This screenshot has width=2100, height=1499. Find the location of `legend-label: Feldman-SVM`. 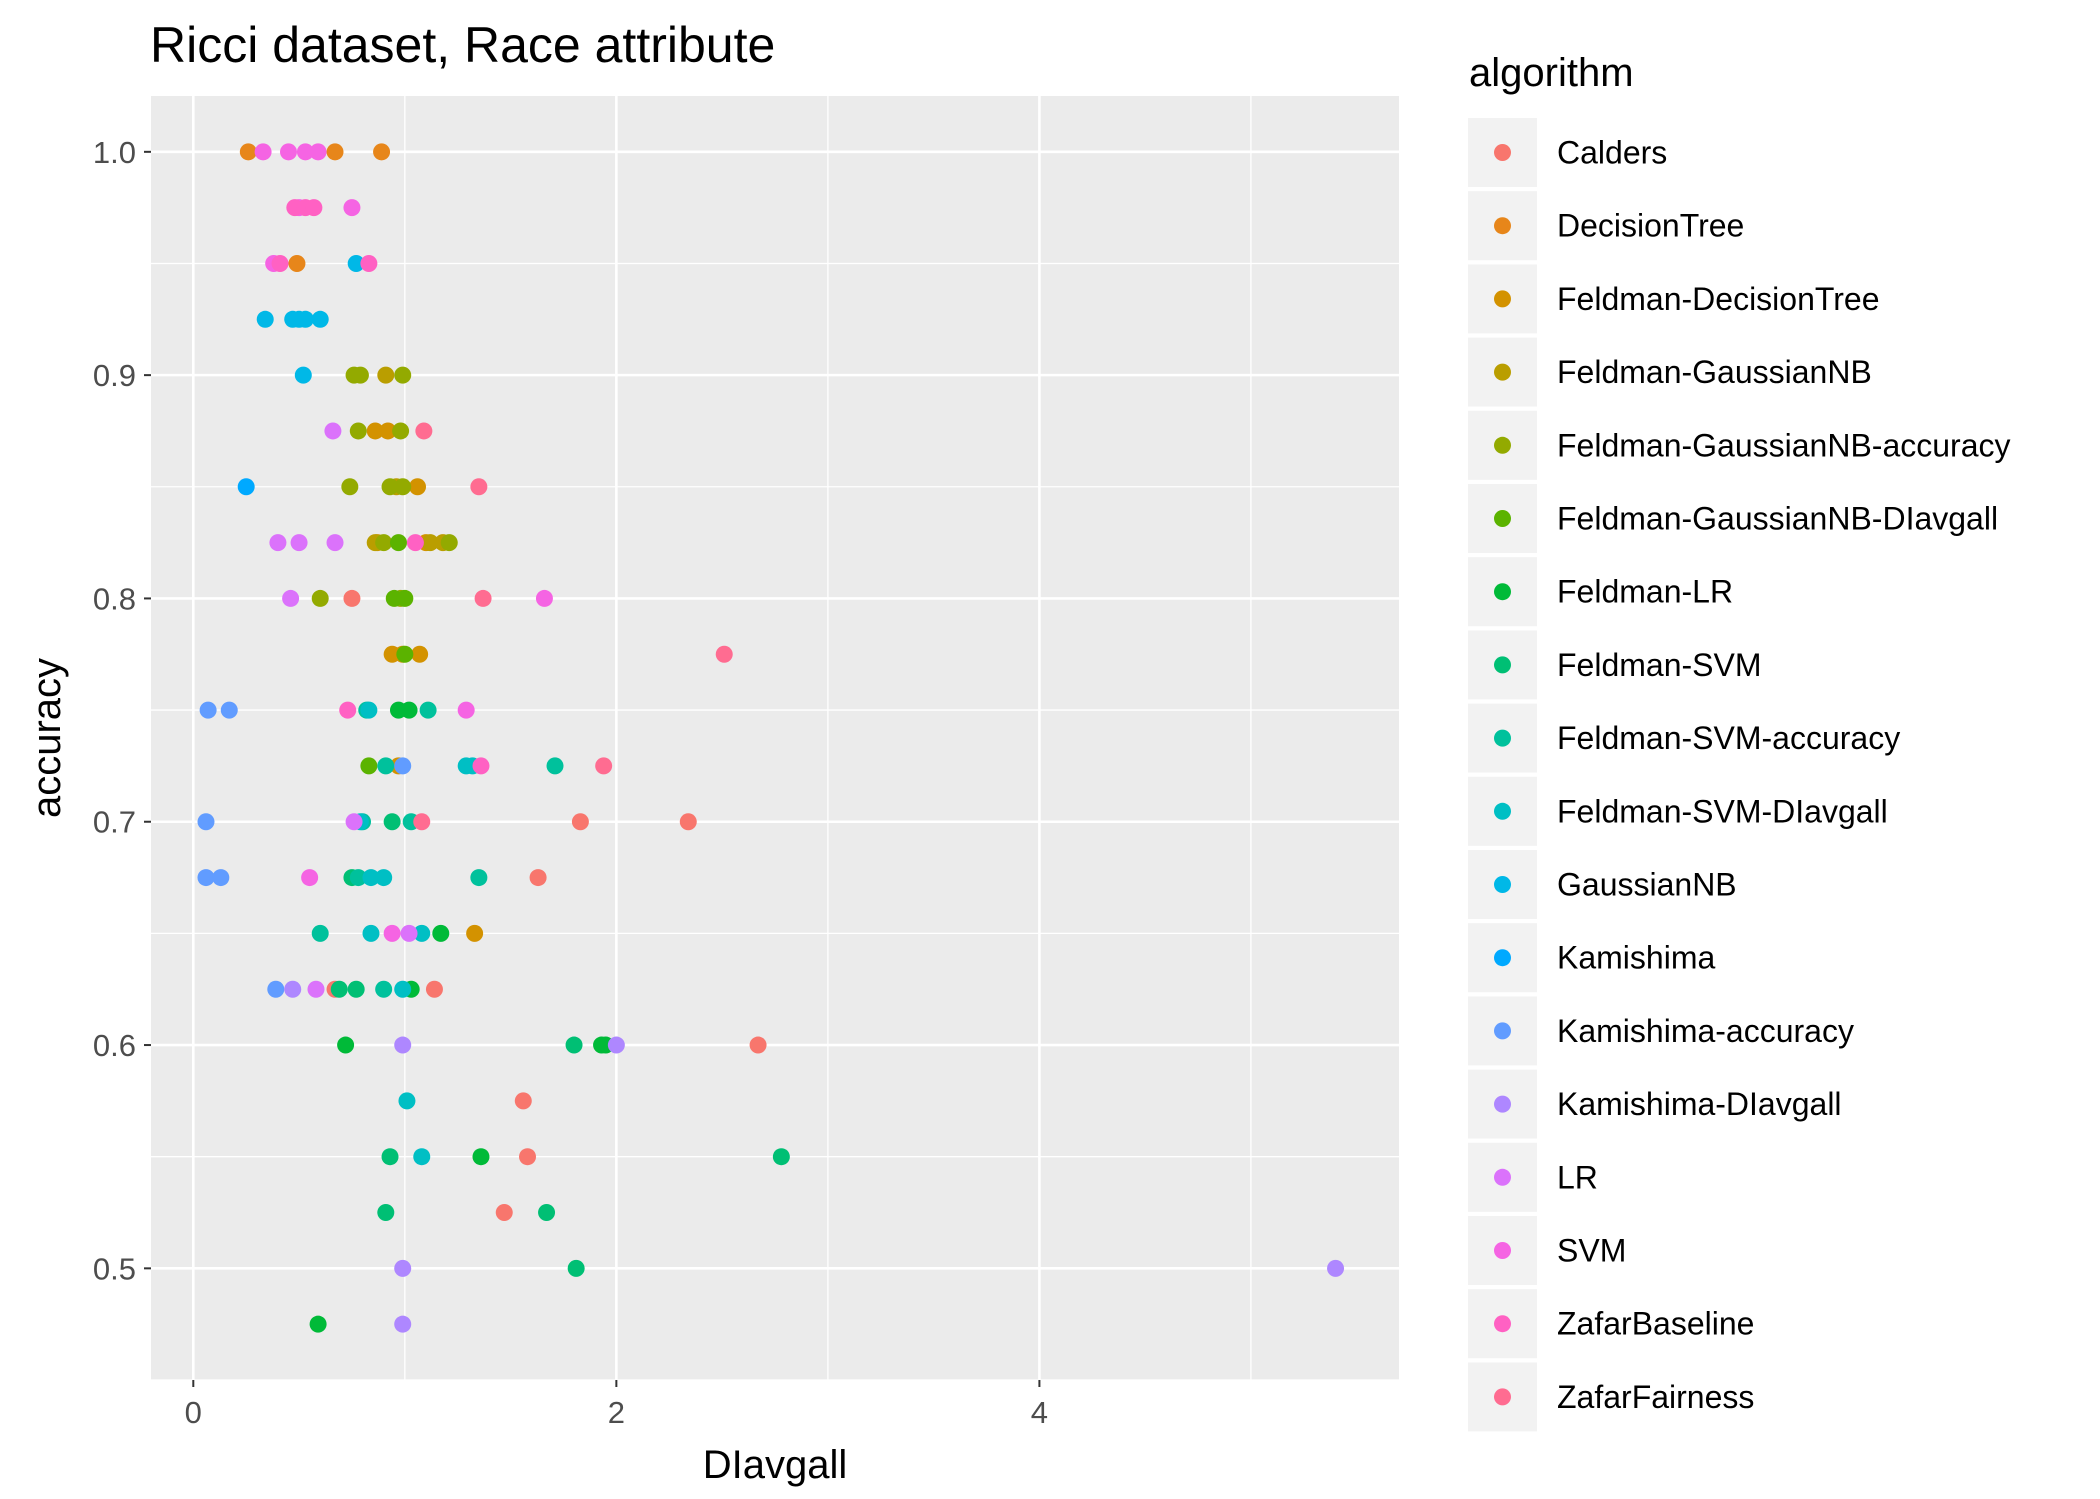

legend-label: Feldman-SVM is located at coordinates (1659, 665).